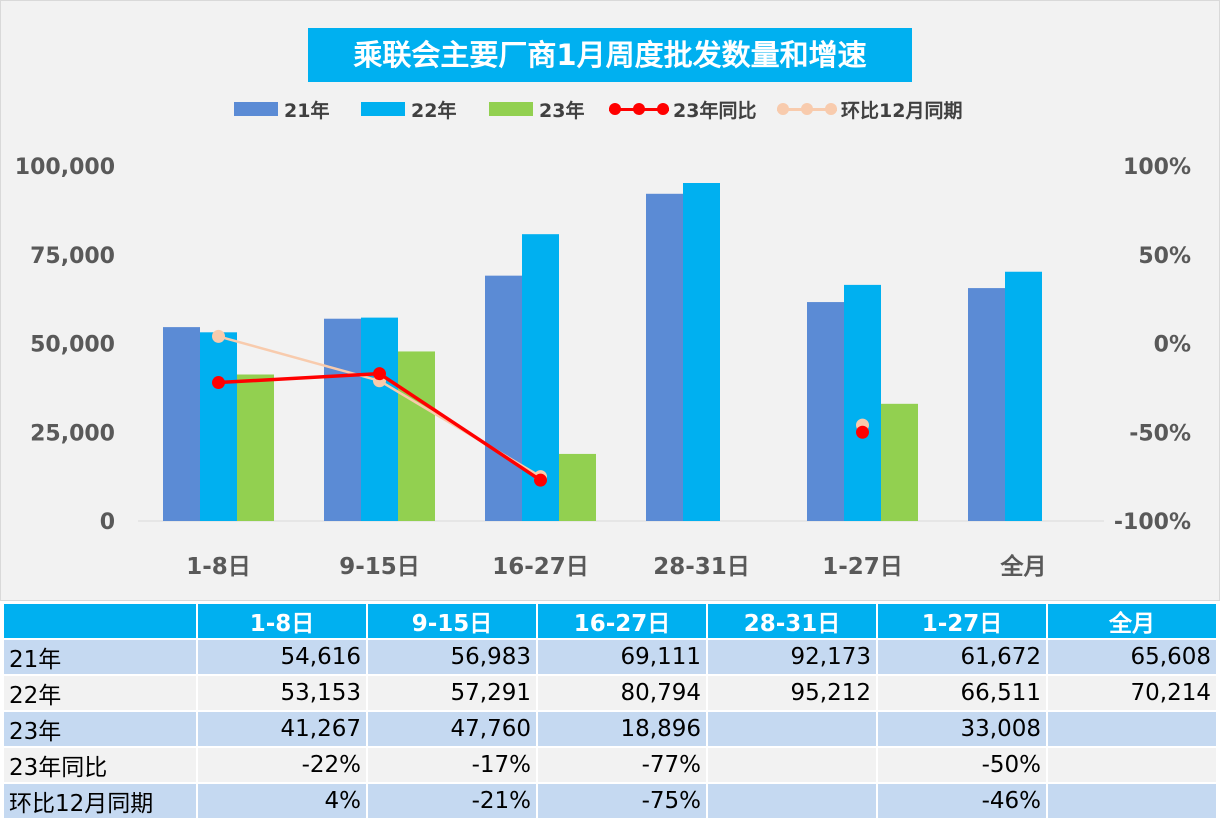  Describe the element at coordinates (1160, 433) in the screenshot. I see `y-right-tick-label: -50%` at that location.